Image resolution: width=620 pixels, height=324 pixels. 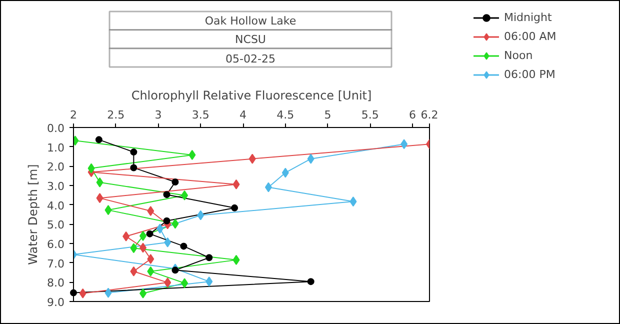 I want to click on legend-label: Midnight, so click(x=528, y=18).